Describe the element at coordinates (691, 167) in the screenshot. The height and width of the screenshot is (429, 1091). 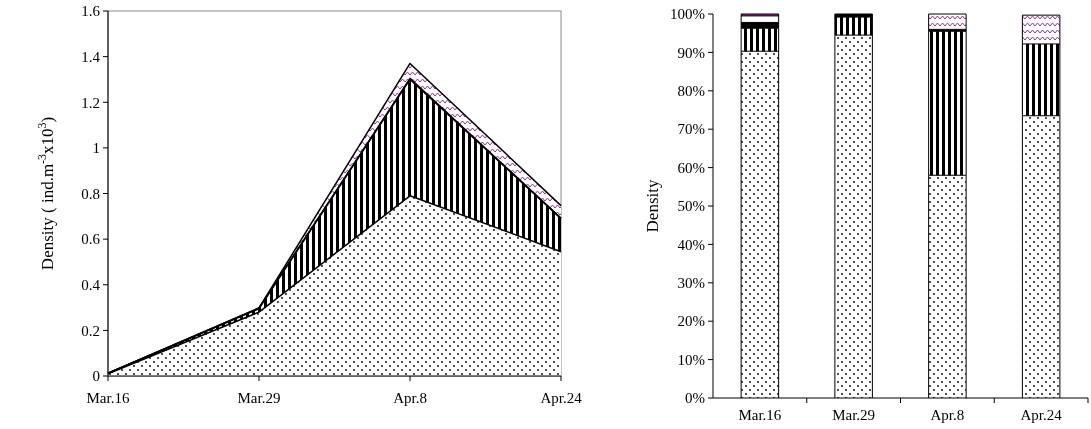
I see `y-tick-label: 60%` at that location.